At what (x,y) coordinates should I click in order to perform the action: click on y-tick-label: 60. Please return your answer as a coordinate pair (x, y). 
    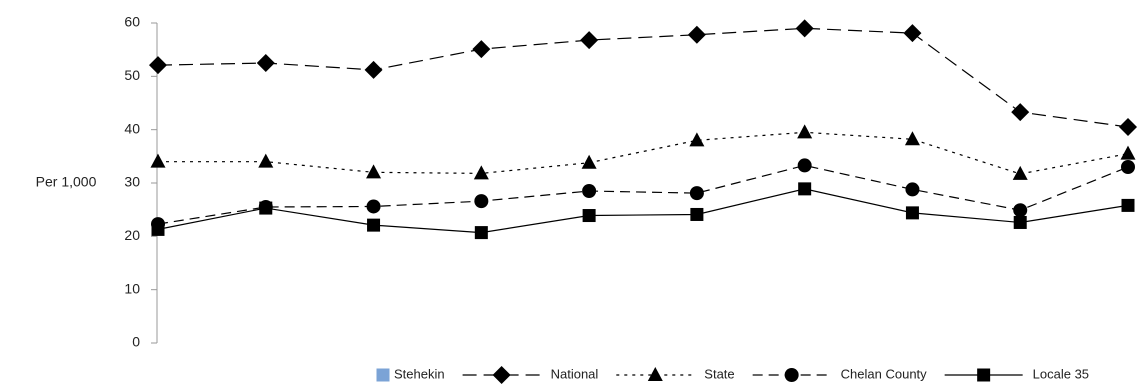
    Looking at the image, I should click on (132, 22).